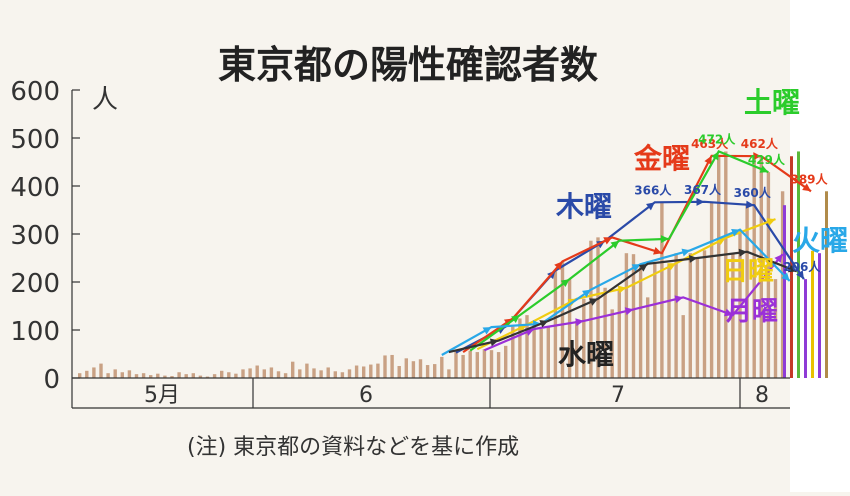 This screenshot has height=496, width=850. What do you see at coordinates (748, 272) in the screenshot?
I see `series-name-label: 日曜` at bounding box center [748, 272].